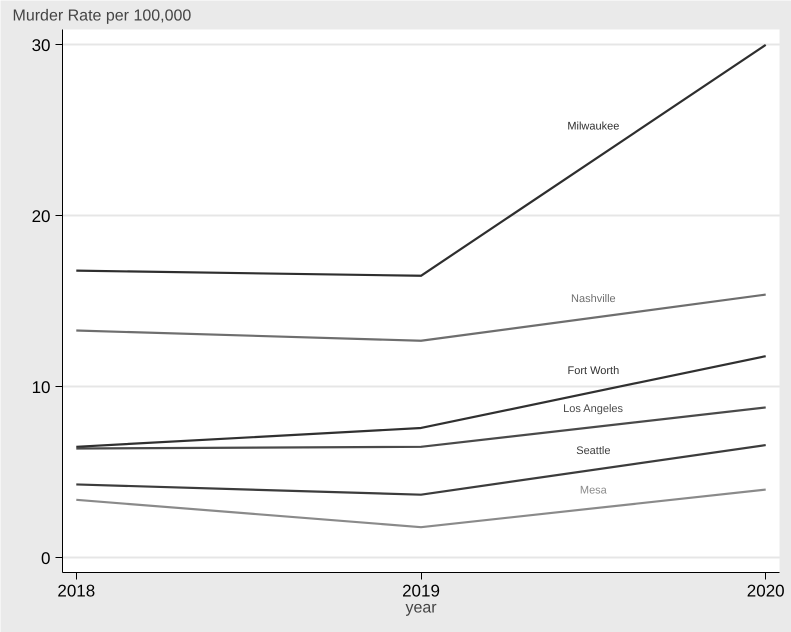 This screenshot has height=632, width=791. What do you see at coordinates (41, 216) in the screenshot?
I see `y-tick-label: 20` at bounding box center [41, 216].